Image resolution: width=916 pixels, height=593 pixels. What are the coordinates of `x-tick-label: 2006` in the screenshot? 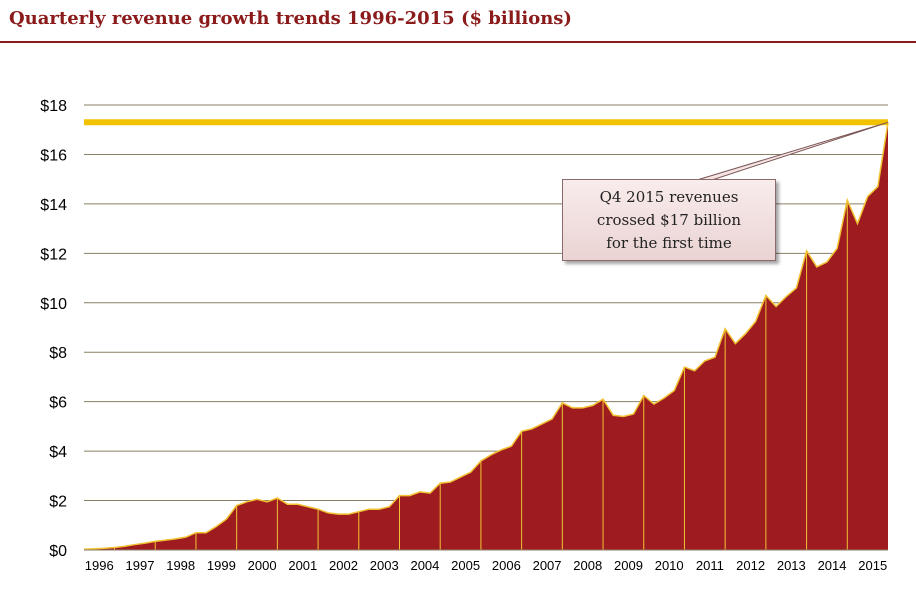 It's located at (506, 565).